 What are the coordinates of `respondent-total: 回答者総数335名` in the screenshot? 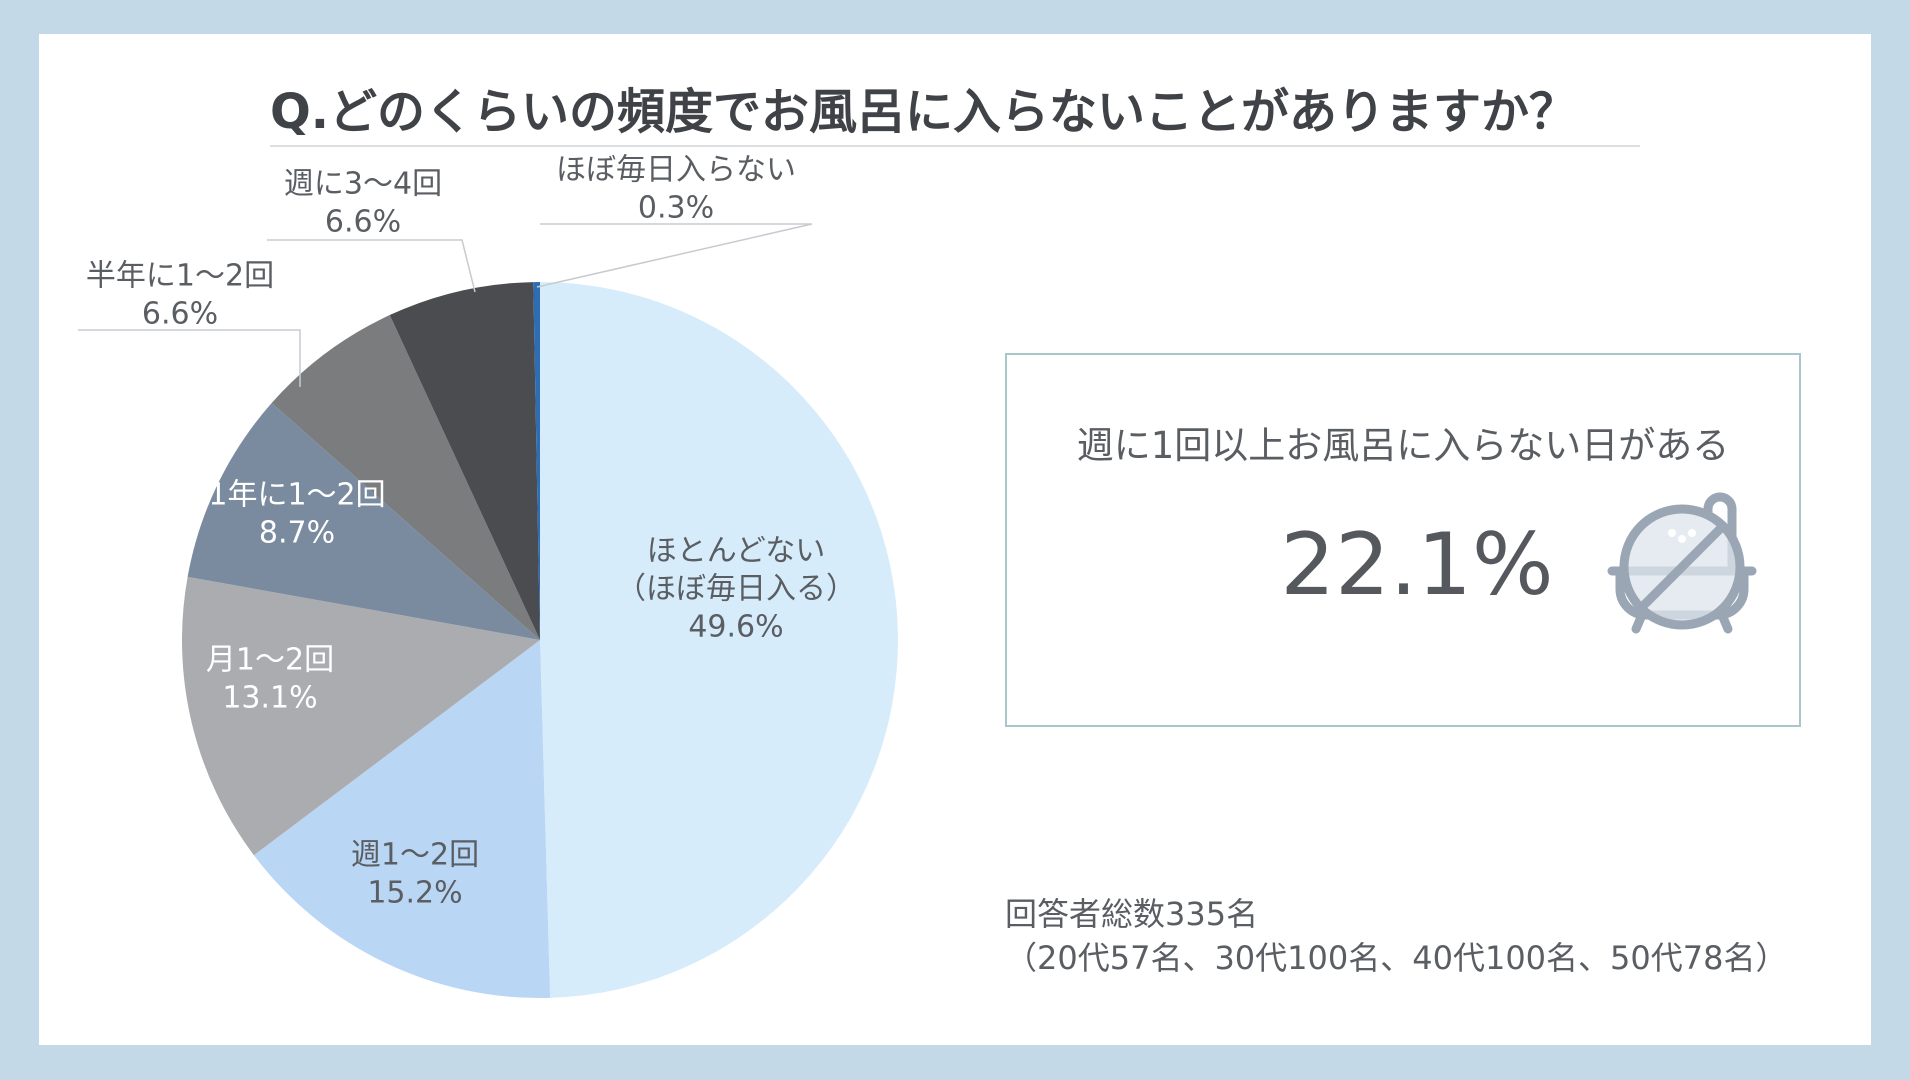 It's located at (1132, 914).